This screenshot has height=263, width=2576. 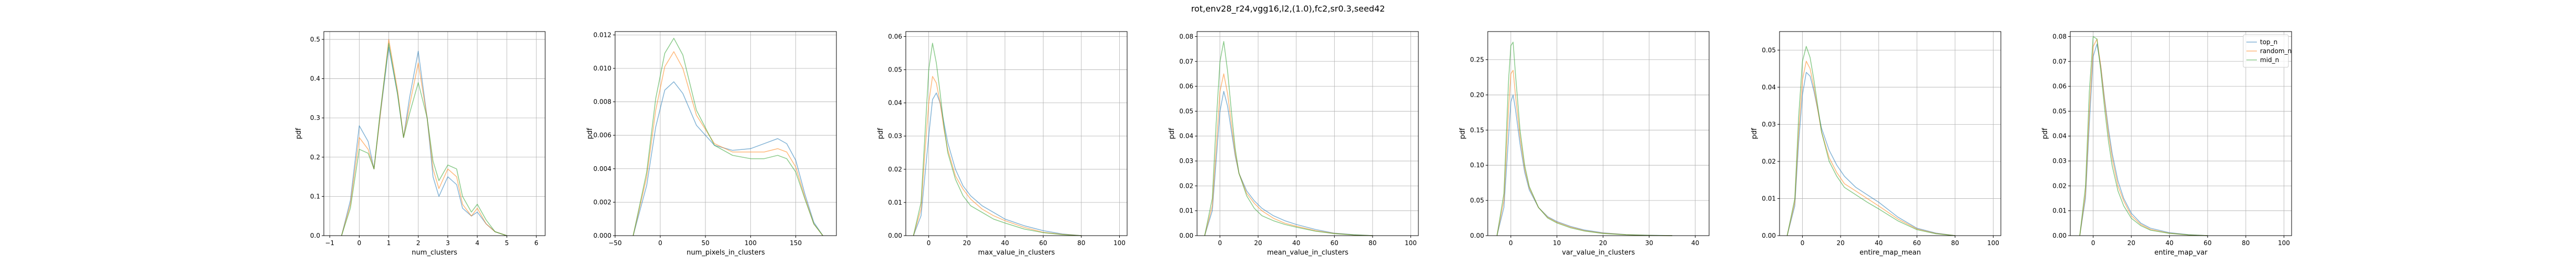 What do you see at coordinates (1307, 253) in the screenshot?
I see `x-axis-label: mean_value_in_clusters` at bounding box center [1307, 253].